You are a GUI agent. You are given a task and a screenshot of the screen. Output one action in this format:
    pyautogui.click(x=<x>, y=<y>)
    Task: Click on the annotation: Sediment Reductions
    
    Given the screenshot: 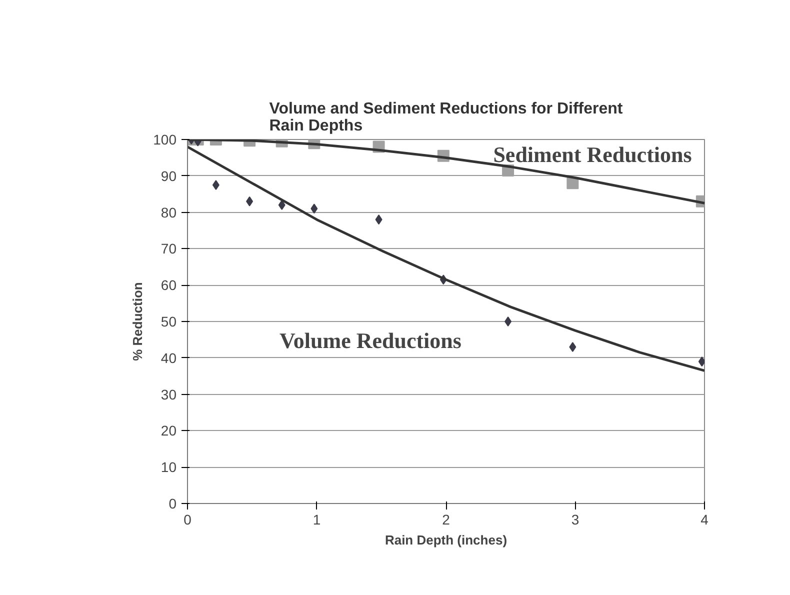 What is the action you would take?
    pyautogui.click(x=592, y=154)
    